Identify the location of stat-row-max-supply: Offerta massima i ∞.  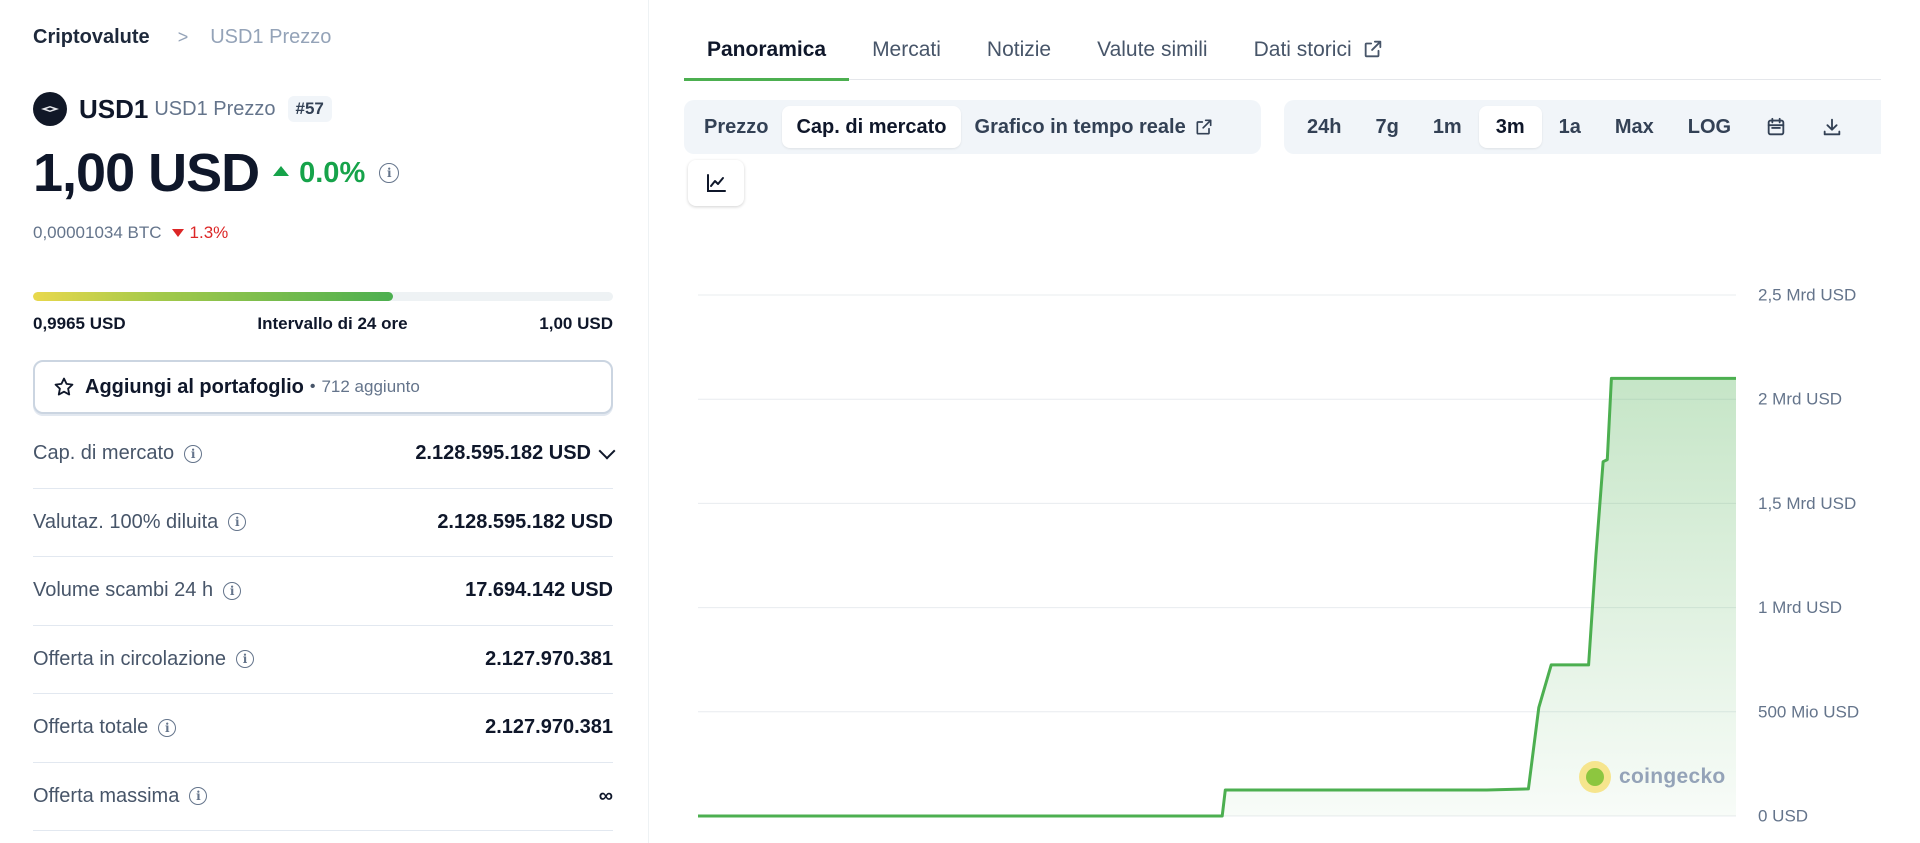
(323, 797).